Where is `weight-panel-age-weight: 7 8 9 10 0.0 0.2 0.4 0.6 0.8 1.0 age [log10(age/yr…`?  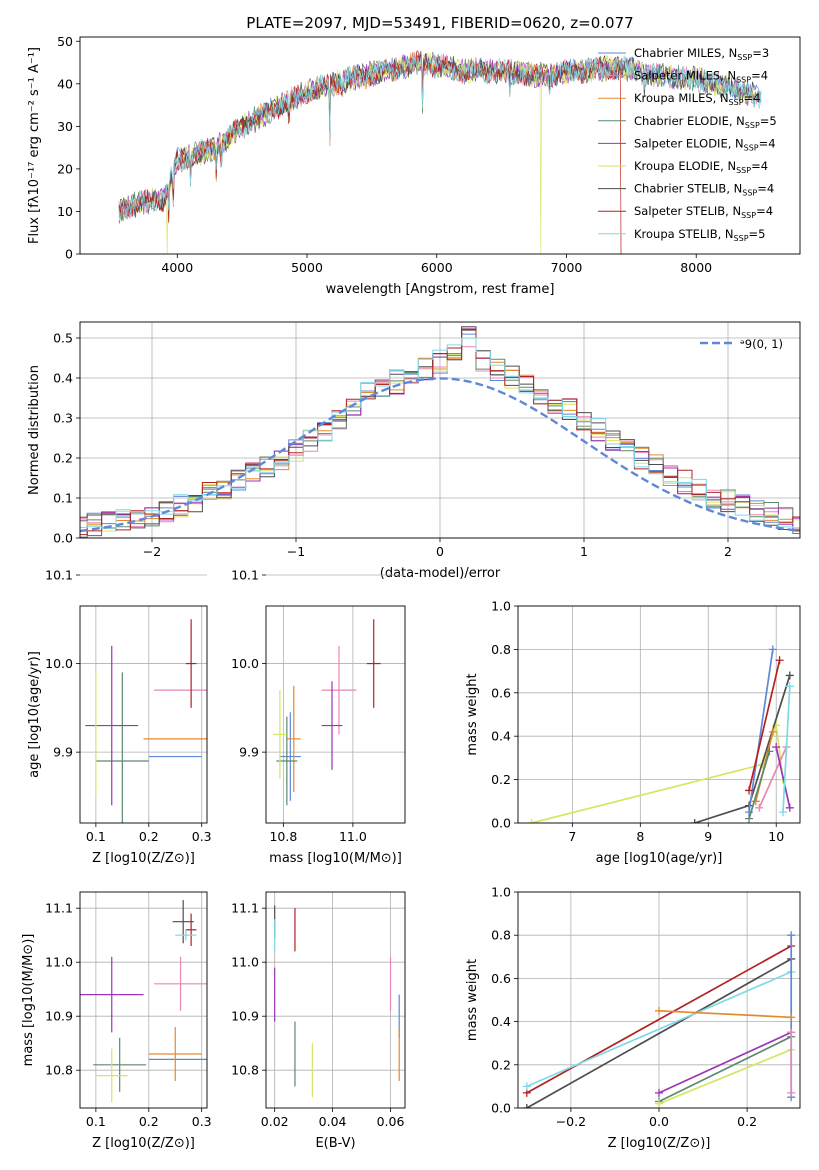 weight-panel-age-weight: 7 8 9 10 0.0 0.2 0.4 0.6 0.8 1.0 age [log10(age/yr… is located at coordinates (633, 732).